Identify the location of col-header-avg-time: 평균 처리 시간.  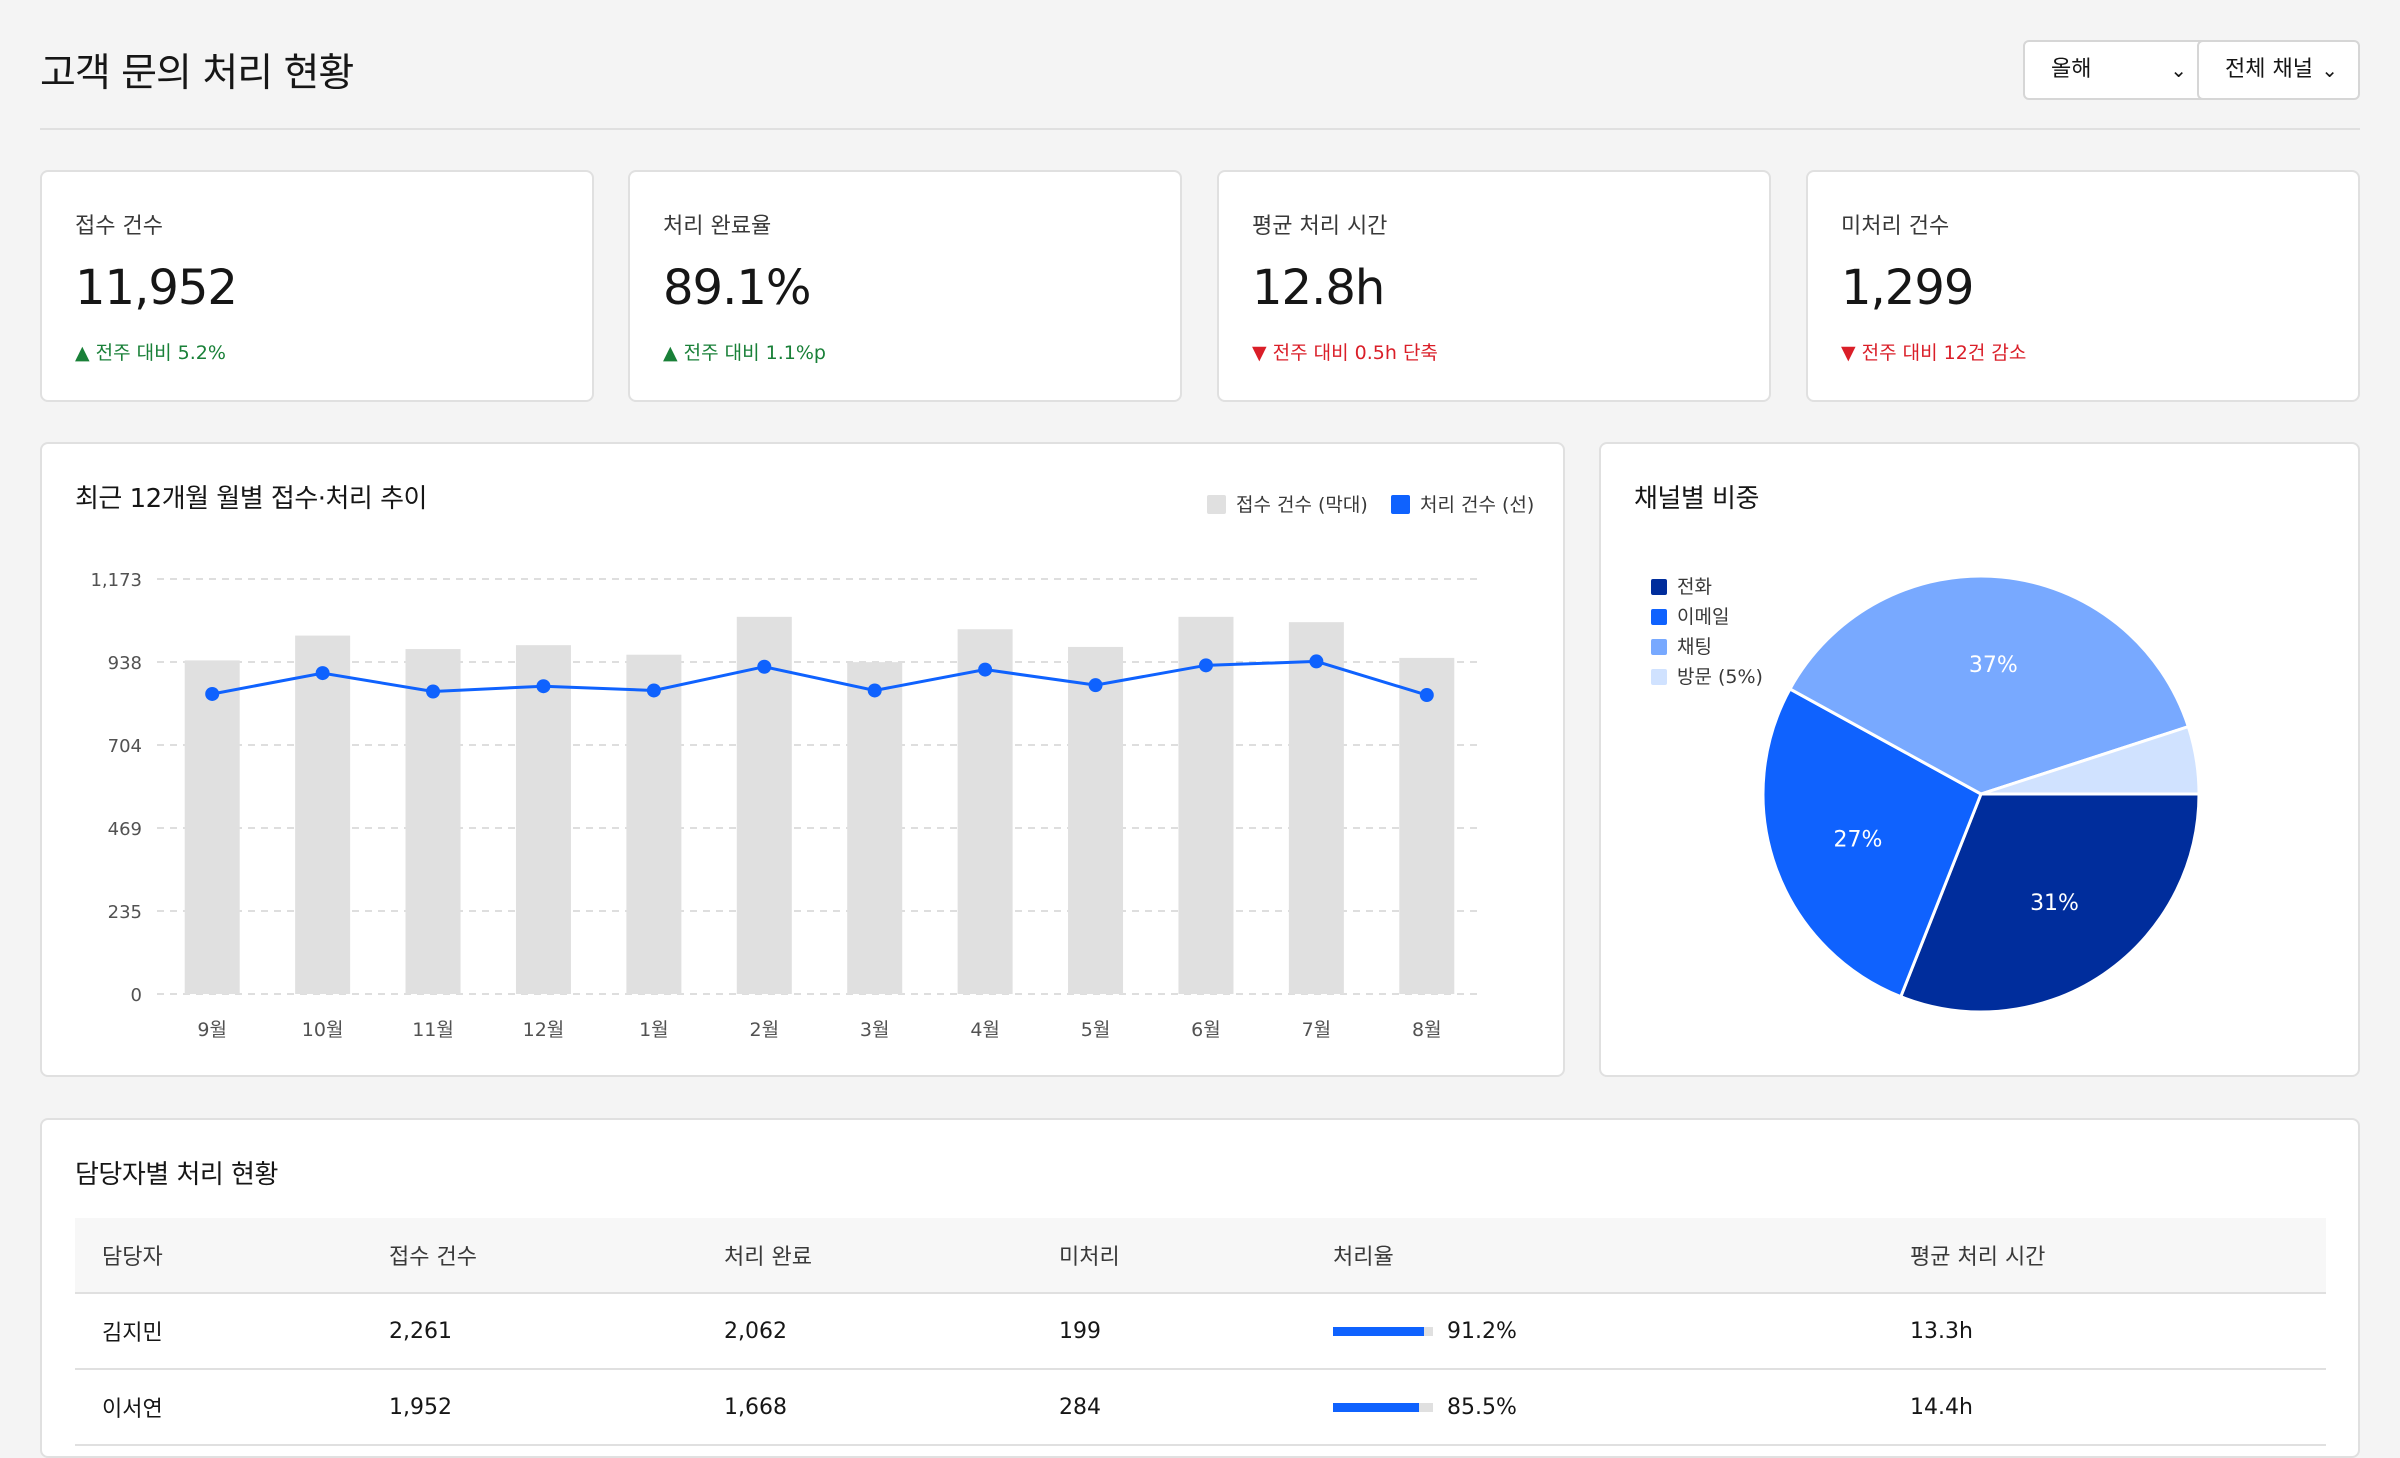
(2104, 1256).